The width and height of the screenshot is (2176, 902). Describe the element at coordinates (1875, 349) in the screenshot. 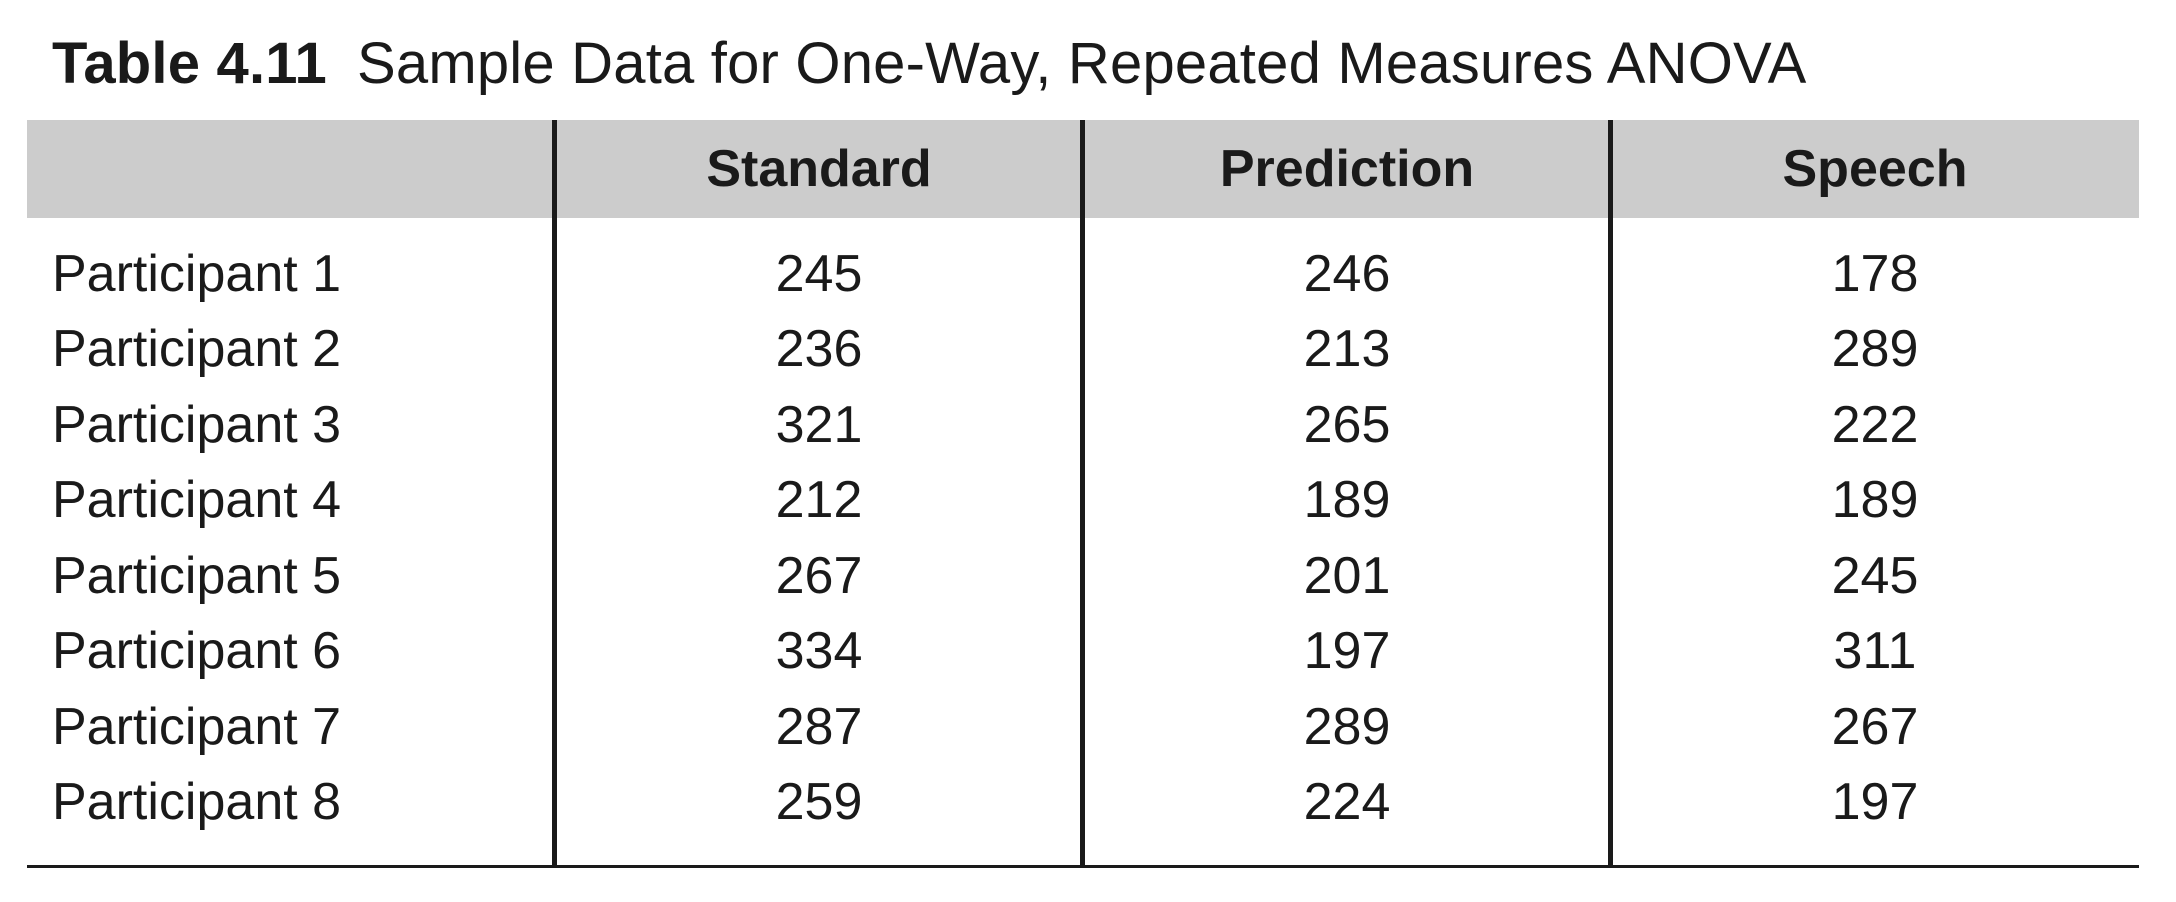

I see `speech-value: 289` at that location.